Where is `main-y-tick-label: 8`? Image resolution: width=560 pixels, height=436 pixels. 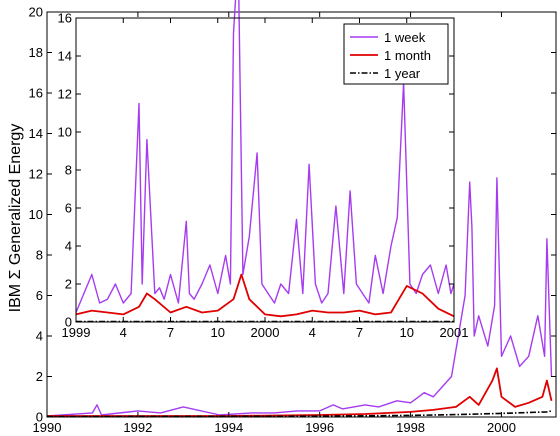
main-y-tick-label: 8 is located at coordinates (39, 255).